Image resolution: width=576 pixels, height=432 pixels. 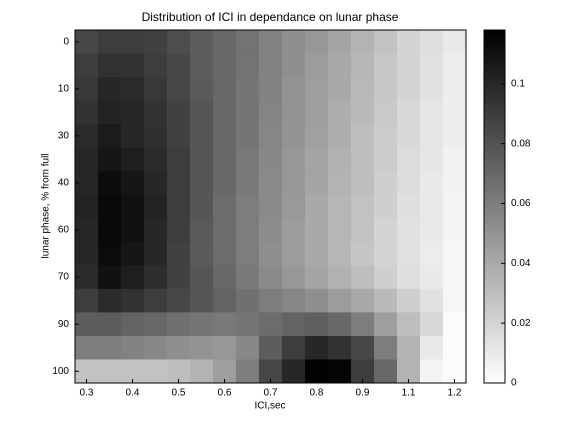 What do you see at coordinates (60, 371) in the screenshot?
I see `y-tick-label: 100` at bounding box center [60, 371].